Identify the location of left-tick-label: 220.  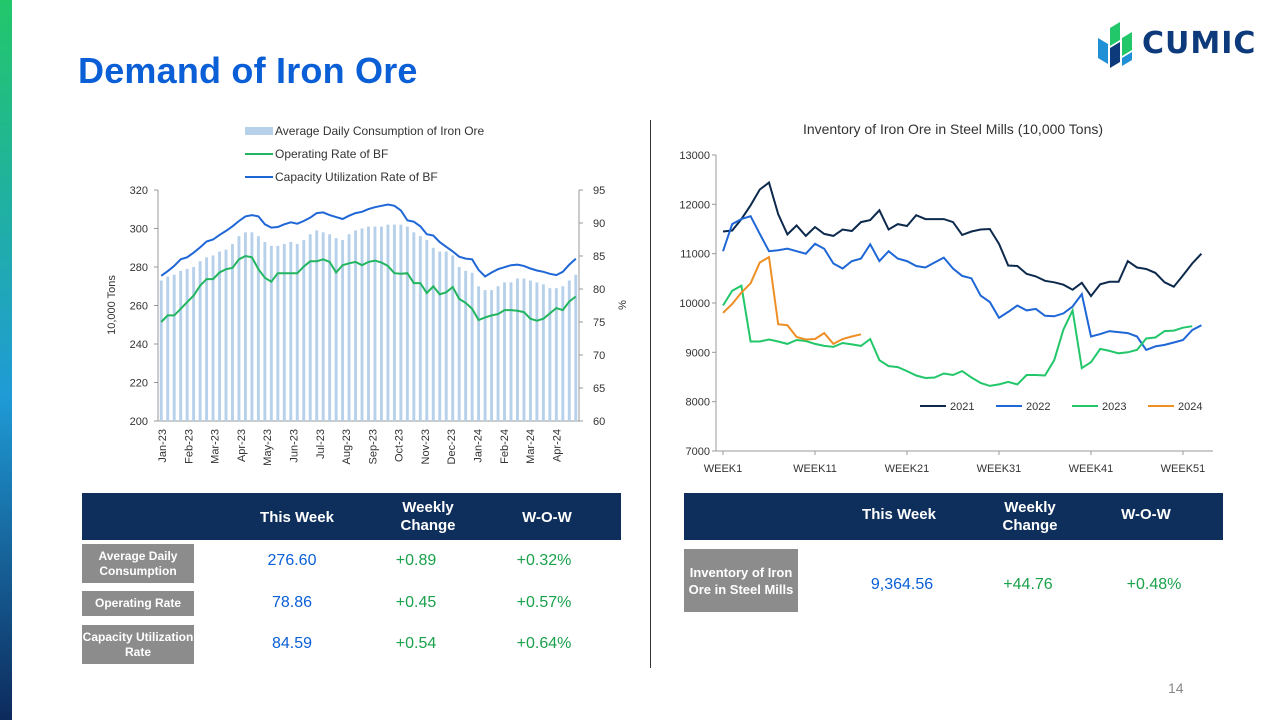
(139, 384).